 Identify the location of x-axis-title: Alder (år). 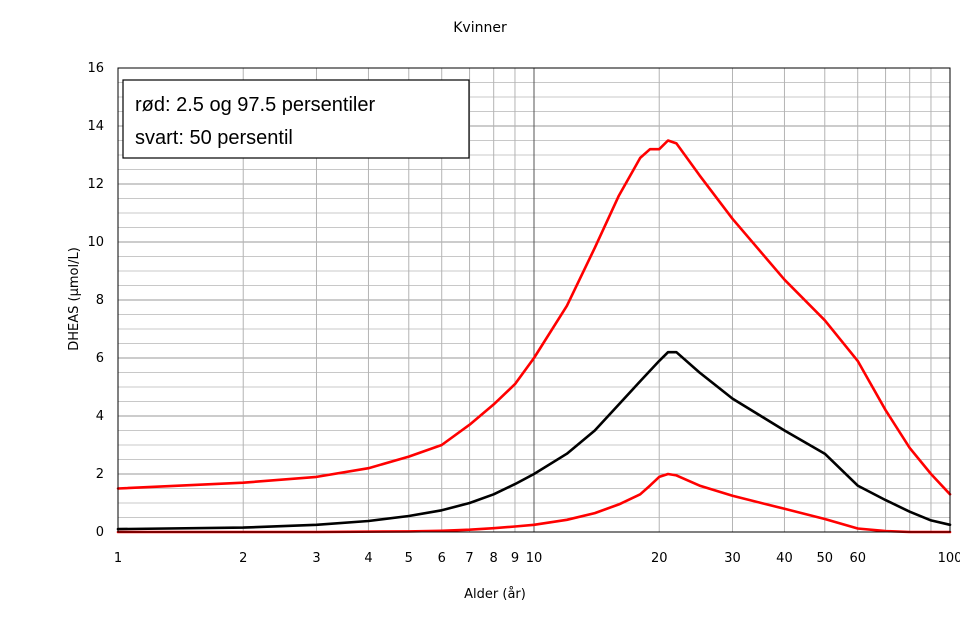
(495, 594).